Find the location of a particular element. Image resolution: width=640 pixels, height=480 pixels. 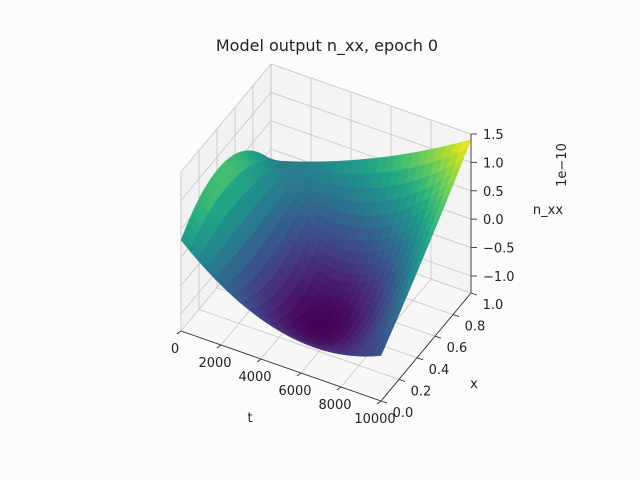

t-tick-label: 4000 is located at coordinates (254, 377).